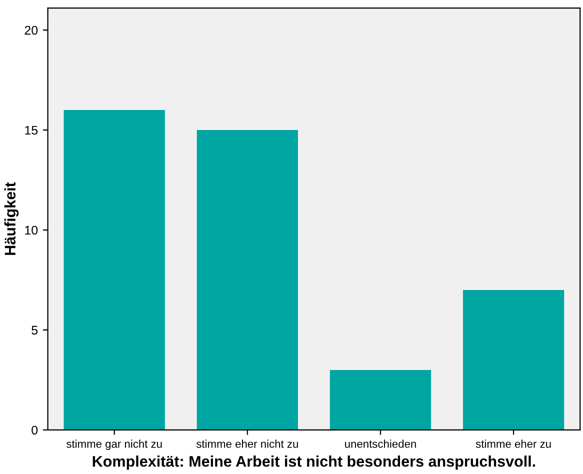 This screenshot has height=474, width=583. Describe the element at coordinates (314, 463) in the screenshot. I see `x-axis-title: Komplexität: Meine Arbeit ist nicht besonders anspruchsvoll.` at that location.